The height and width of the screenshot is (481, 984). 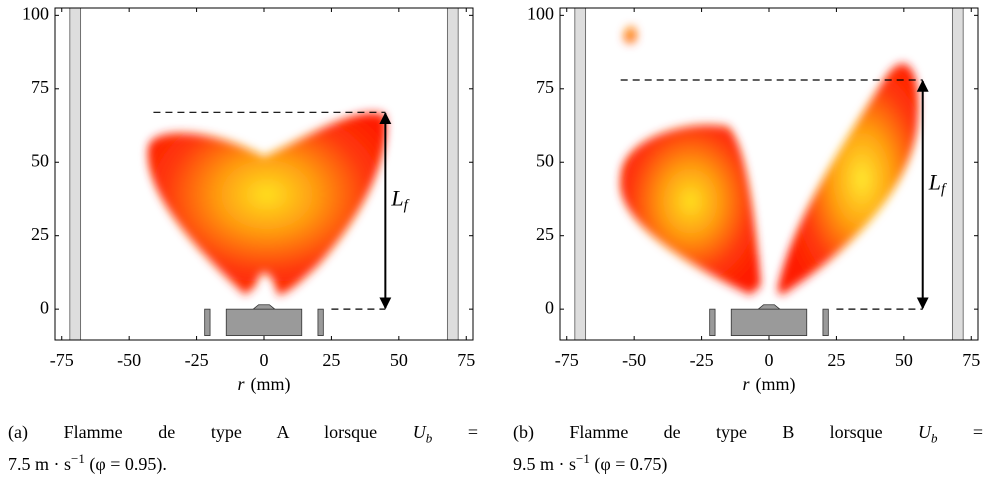 I want to click on caption-value: 9.5 m · s, so click(x=544, y=464).